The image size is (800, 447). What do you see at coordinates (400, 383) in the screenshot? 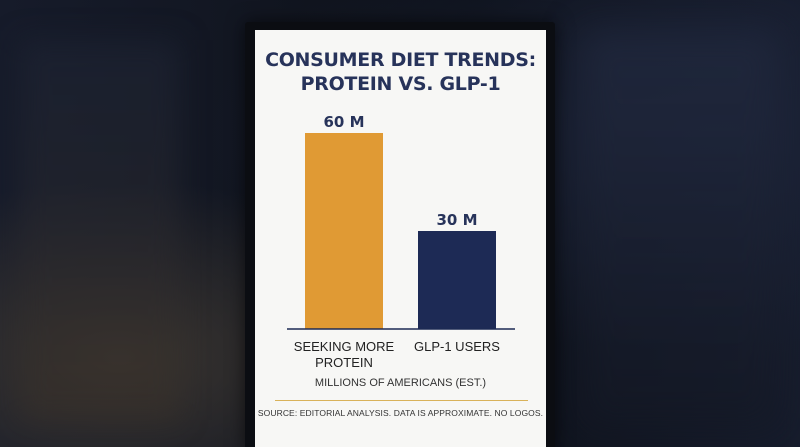
I see `axis-caption: MILLIONS OF AMERICANS (EST.)` at bounding box center [400, 383].